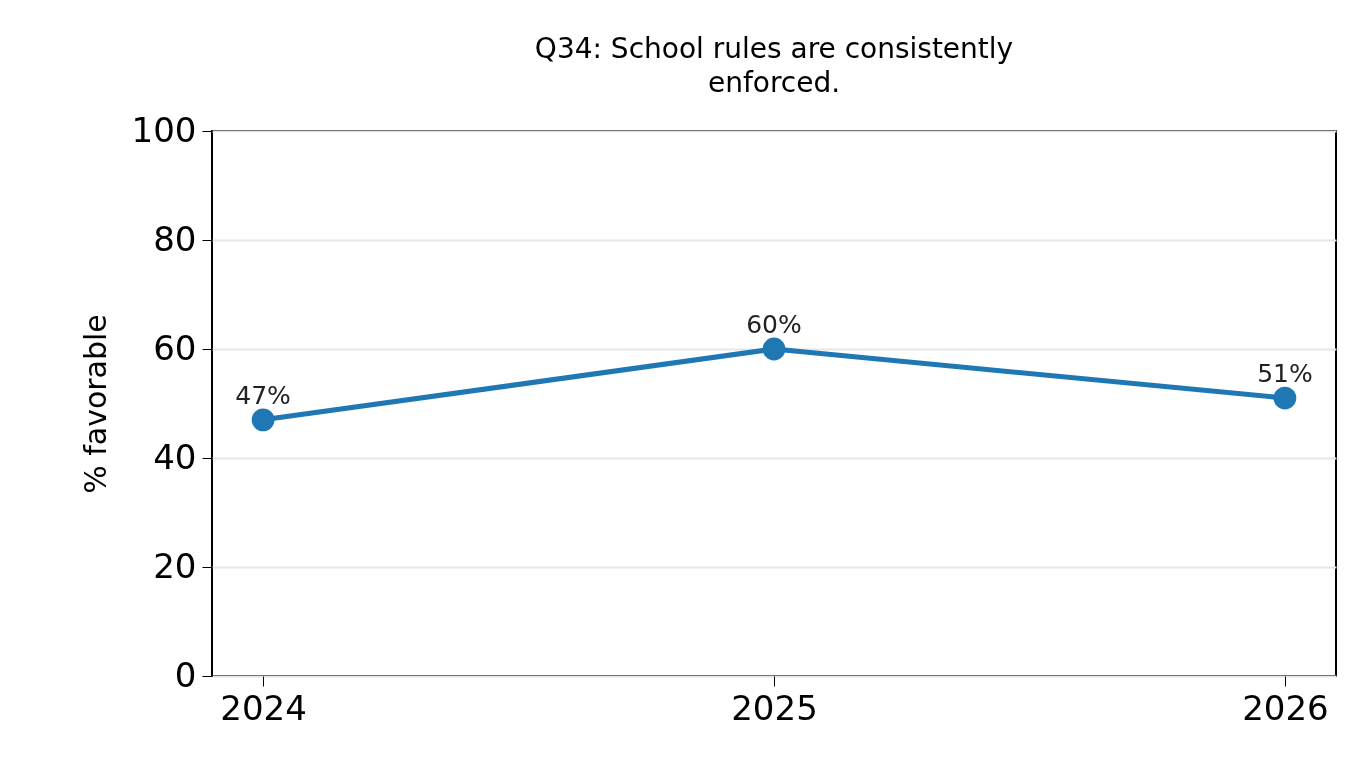  Describe the element at coordinates (774, 65) in the screenshot. I see `chart-title: Q34: School rules are consistently enforced.` at that location.